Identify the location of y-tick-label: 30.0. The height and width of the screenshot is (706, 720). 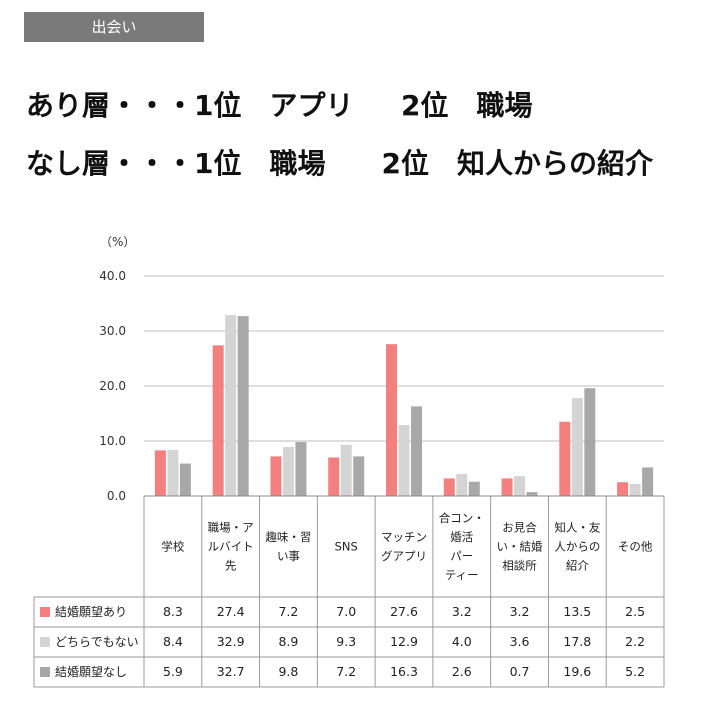
(112, 331).